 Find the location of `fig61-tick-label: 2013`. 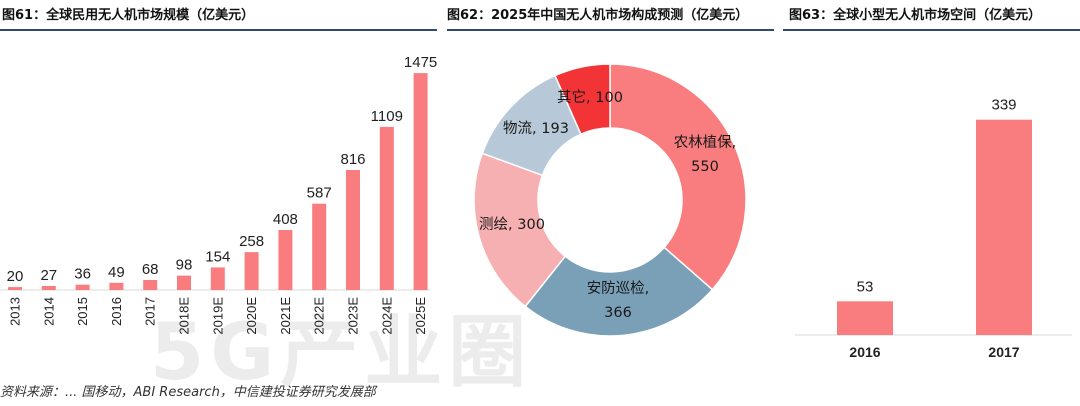

fig61-tick-label: 2013 is located at coordinates (15, 311).